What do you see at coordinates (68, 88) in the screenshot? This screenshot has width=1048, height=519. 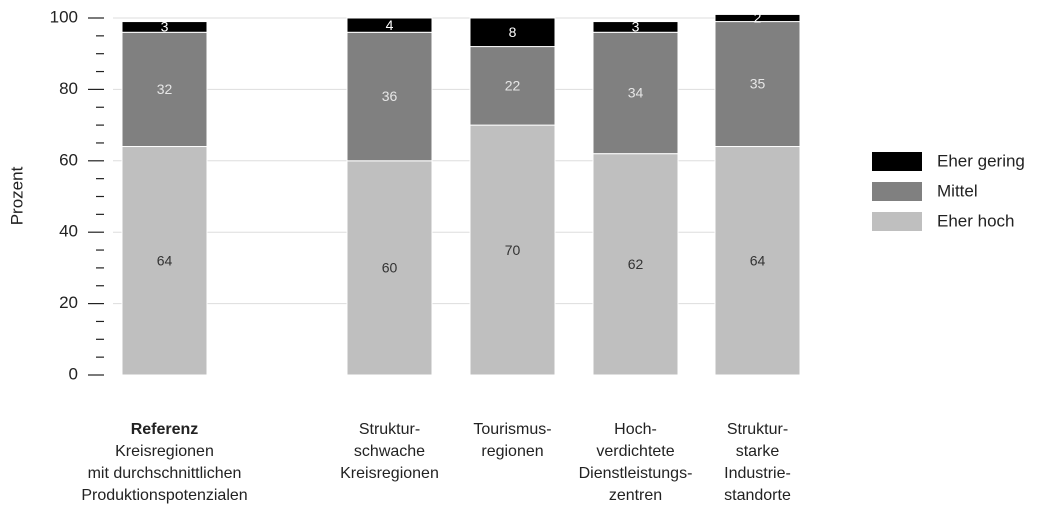 I see `y-tick-label: 80` at bounding box center [68, 88].